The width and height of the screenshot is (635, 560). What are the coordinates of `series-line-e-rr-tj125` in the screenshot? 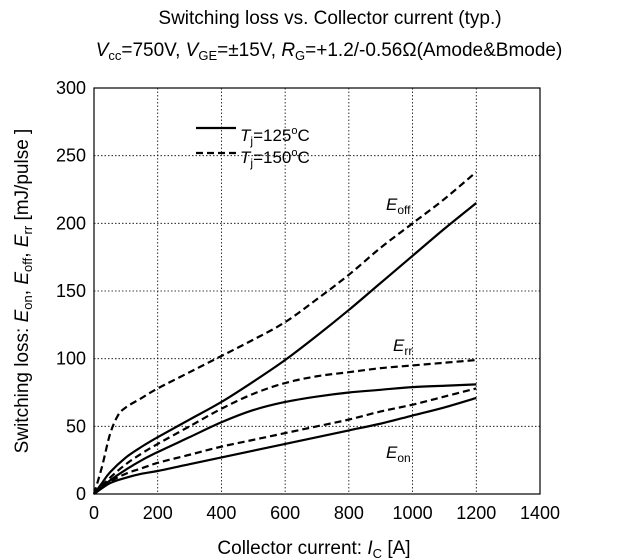 It's located at (285, 439).